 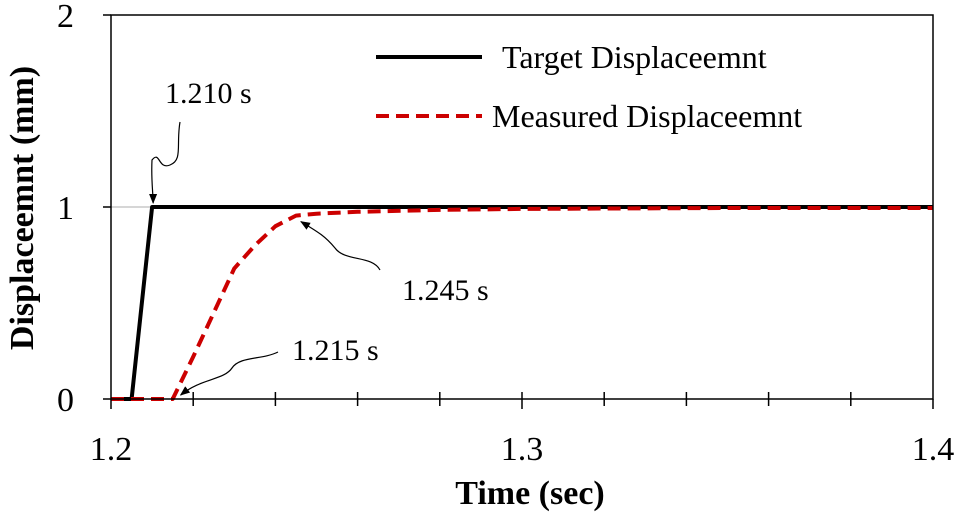 I want to click on x-tick-label: 1.3, so click(x=522, y=449).